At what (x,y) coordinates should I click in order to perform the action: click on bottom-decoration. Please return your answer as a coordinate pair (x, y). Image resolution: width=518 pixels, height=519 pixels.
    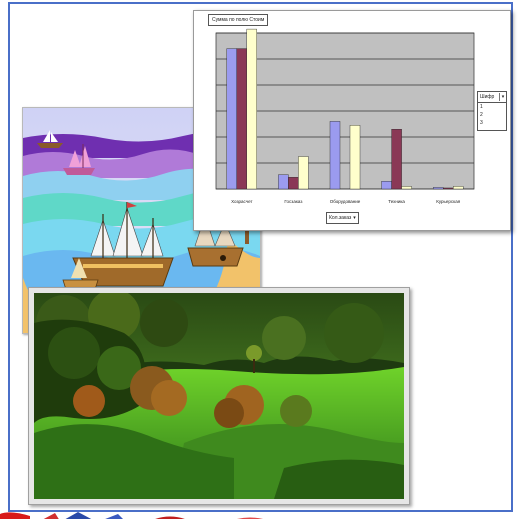
    Looking at the image, I should click on (259, 513).